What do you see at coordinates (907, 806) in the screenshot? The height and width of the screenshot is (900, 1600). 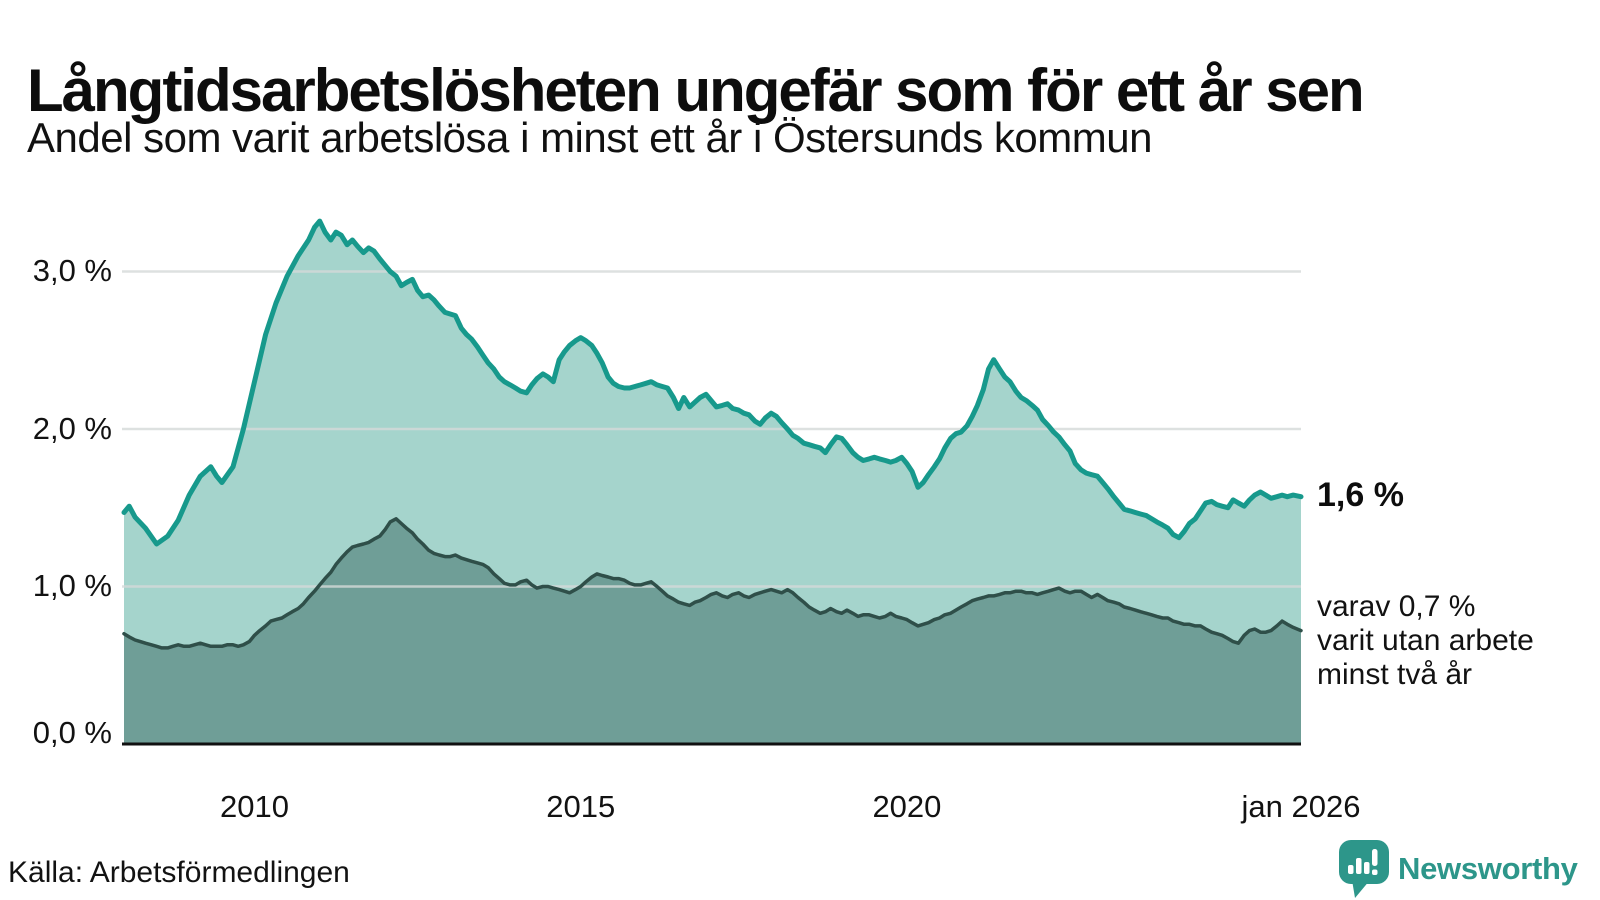 I see `x-tick-label: 2020` at bounding box center [907, 806].